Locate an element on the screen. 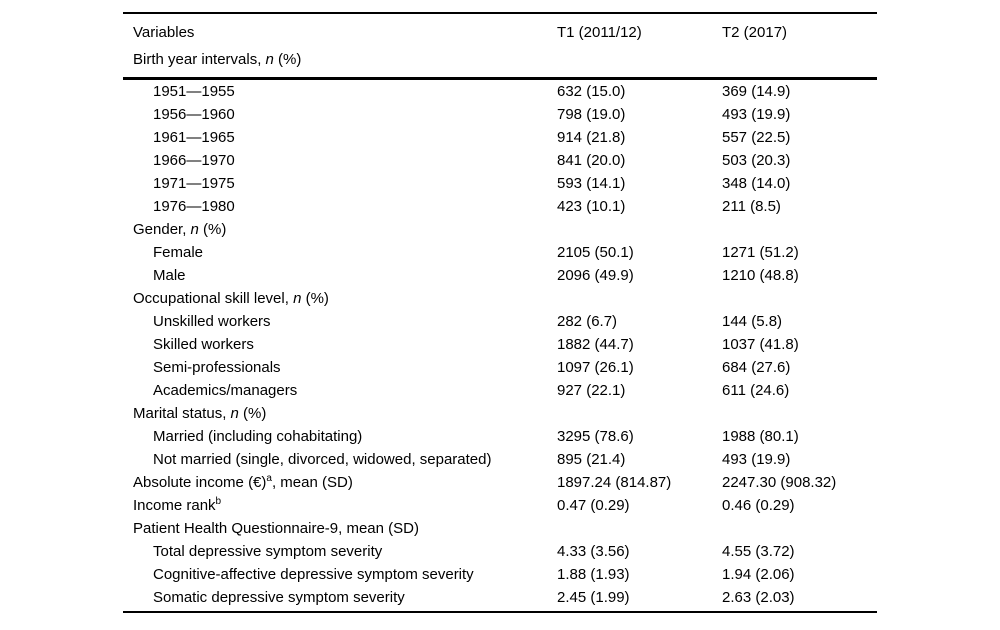  t1-value: 914 (21.8) is located at coordinates (591, 137).